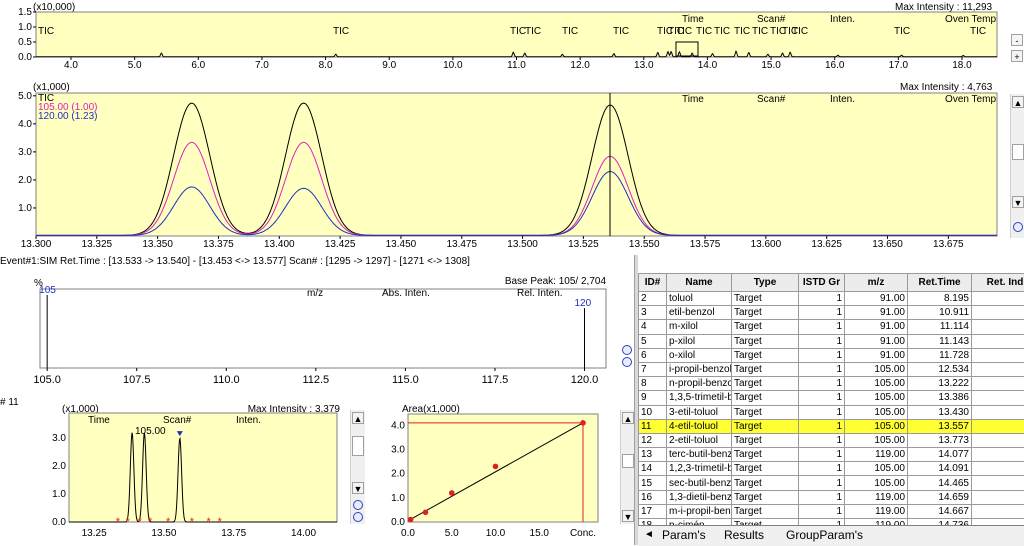 This screenshot has height=546, width=1024. Describe the element at coordinates (1017, 166) in the screenshot. I see `zoom-scrollbar: ▲ ▼` at that location.